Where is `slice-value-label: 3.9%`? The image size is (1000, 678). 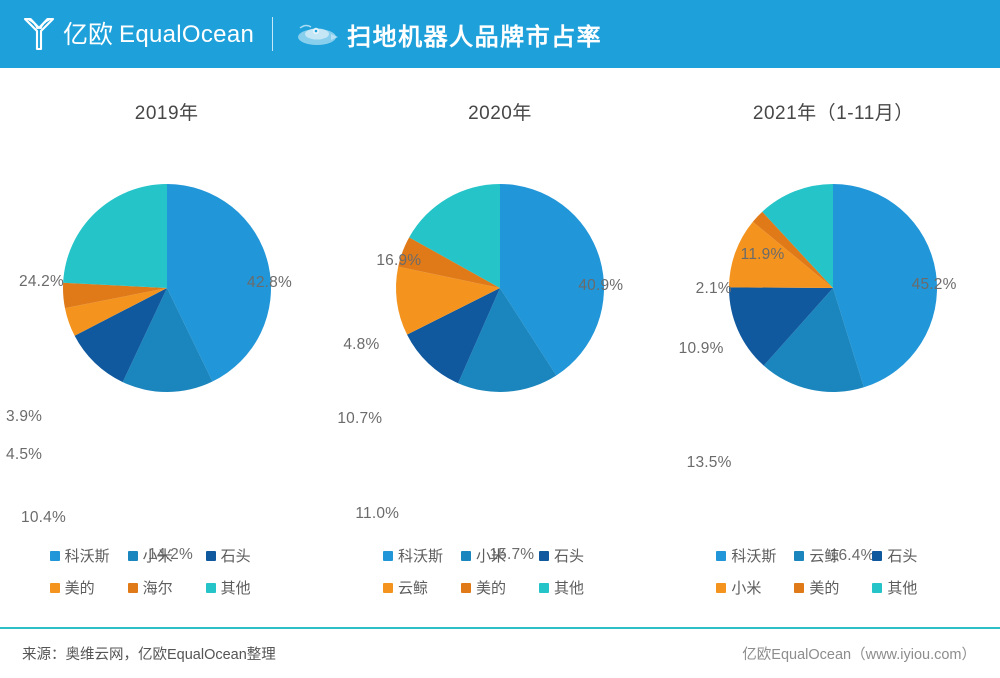 slice-value-label: 3.9% is located at coordinates (24, 416).